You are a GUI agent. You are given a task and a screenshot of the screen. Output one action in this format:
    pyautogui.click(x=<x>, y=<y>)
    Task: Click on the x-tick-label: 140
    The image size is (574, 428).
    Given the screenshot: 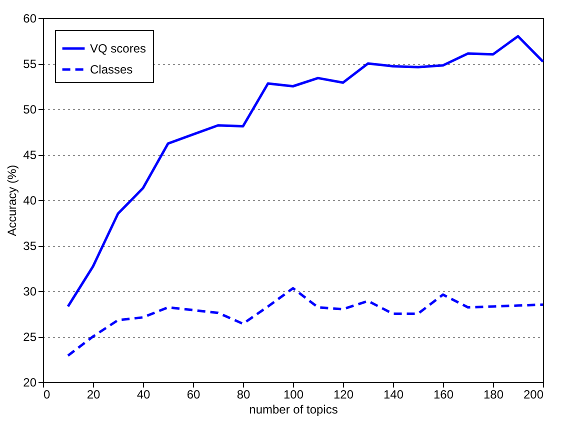 What is the action you would take?
    pyautogui.click(x=393, y=395)
    